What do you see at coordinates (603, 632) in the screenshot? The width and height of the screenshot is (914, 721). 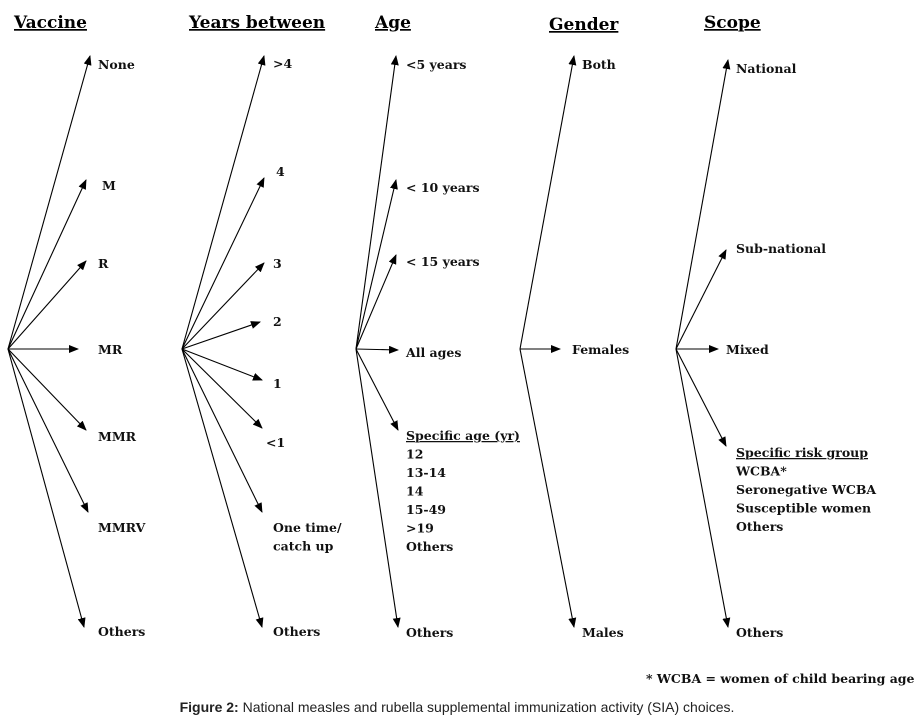 I see `label-gender-2: Males` at bounding box center [603, 632].